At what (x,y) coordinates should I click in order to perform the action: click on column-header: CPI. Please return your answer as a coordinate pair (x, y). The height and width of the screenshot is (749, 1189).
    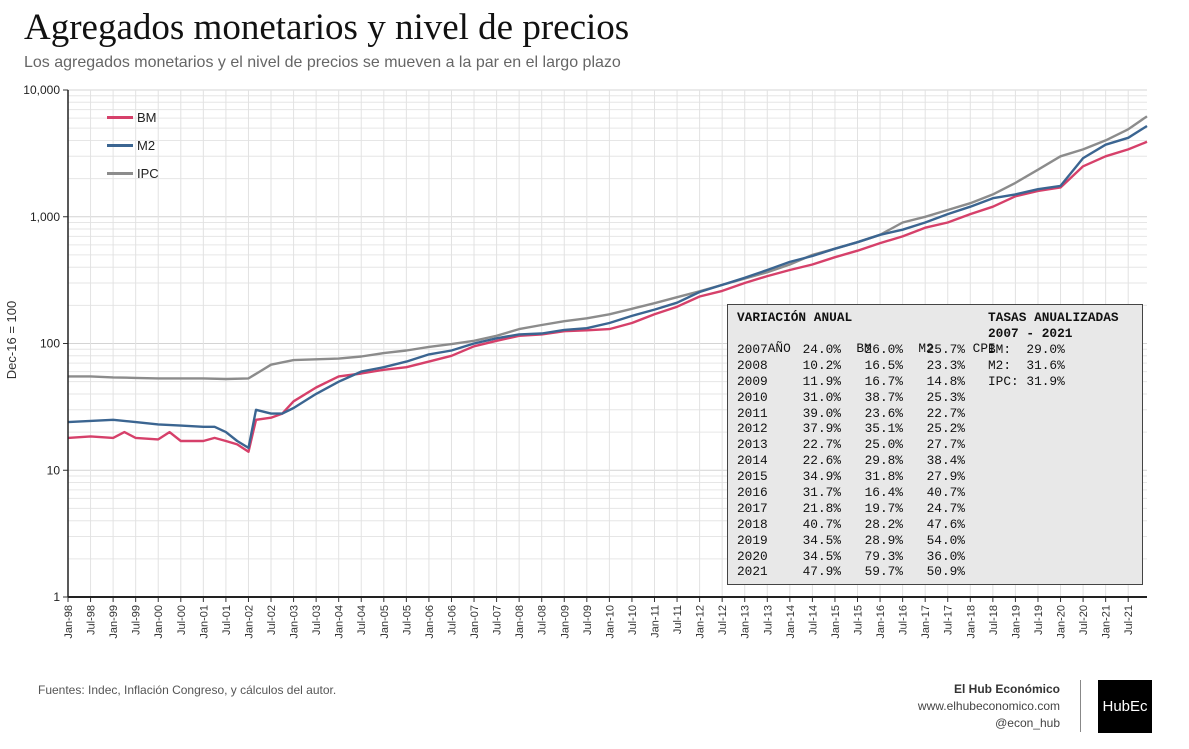
    Looking at the image, I should click on (984, 348).